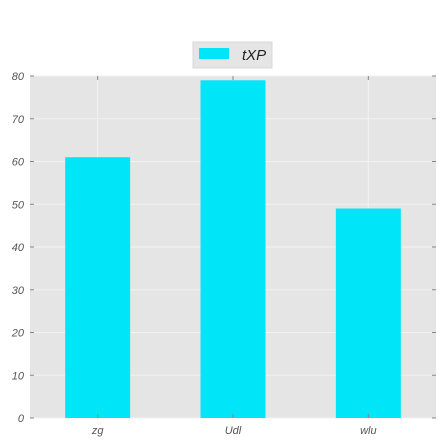 The image size is (448, 448). I want to click on y-tick-label: 80, so click(18, 77).